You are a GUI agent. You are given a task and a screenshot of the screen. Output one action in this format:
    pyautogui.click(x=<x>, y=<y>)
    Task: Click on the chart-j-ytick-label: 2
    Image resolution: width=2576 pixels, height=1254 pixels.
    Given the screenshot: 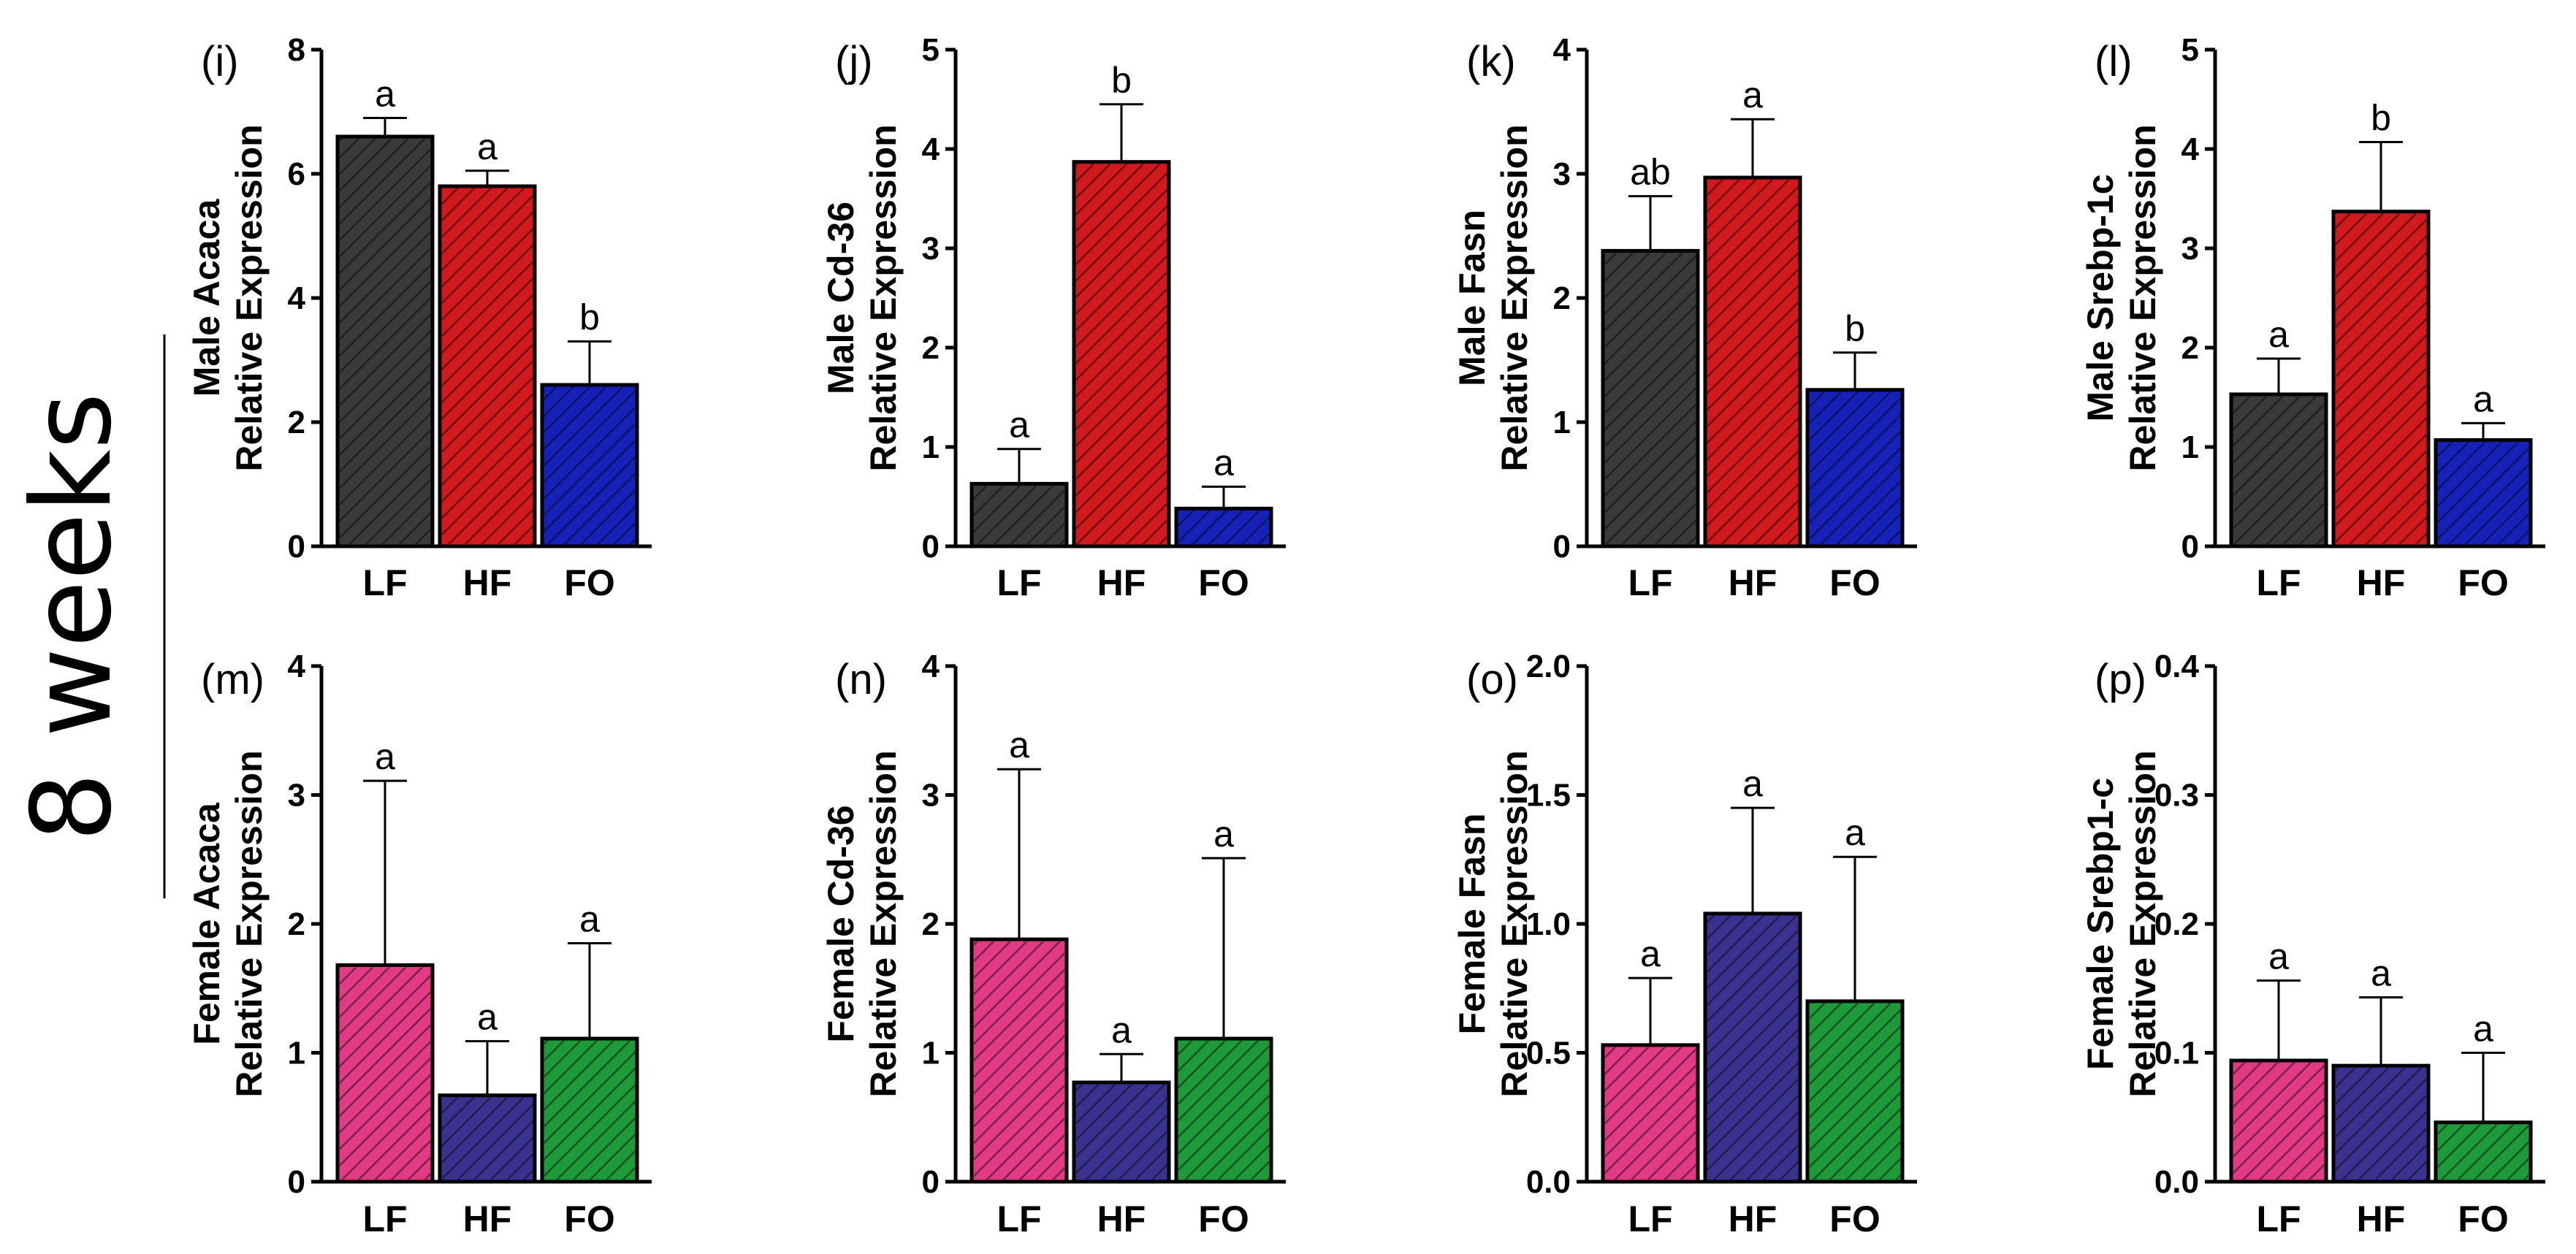 What is the action you would take?
    pyautogui.click(x=931, y=348)
    